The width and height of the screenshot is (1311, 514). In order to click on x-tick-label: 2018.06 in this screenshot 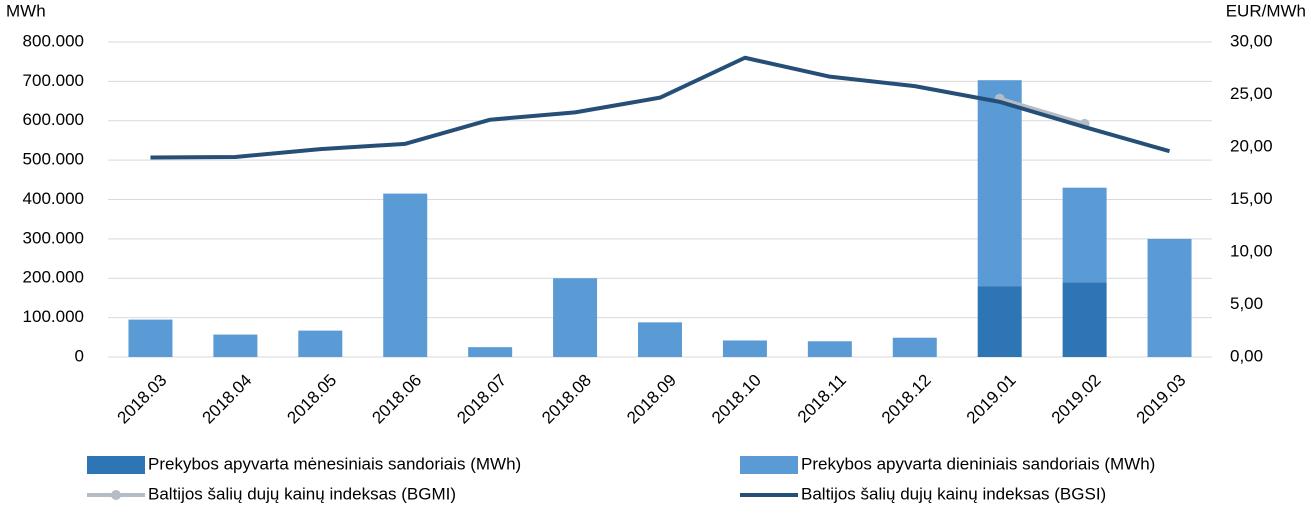, I will do `click(396, 399)`.